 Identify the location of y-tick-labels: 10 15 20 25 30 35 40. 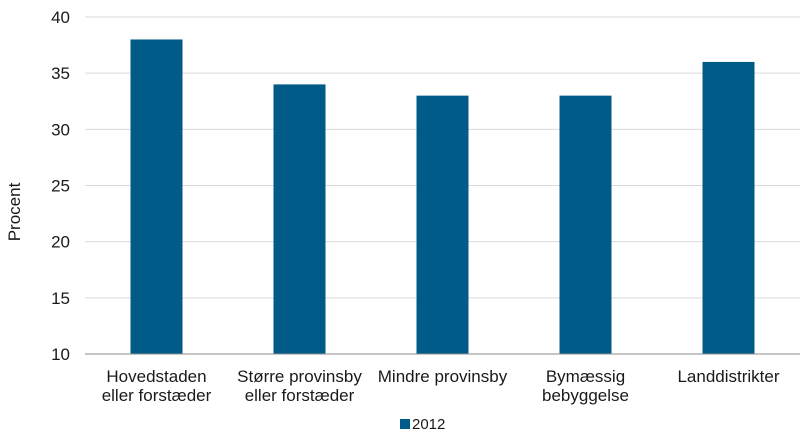
(60, 186).